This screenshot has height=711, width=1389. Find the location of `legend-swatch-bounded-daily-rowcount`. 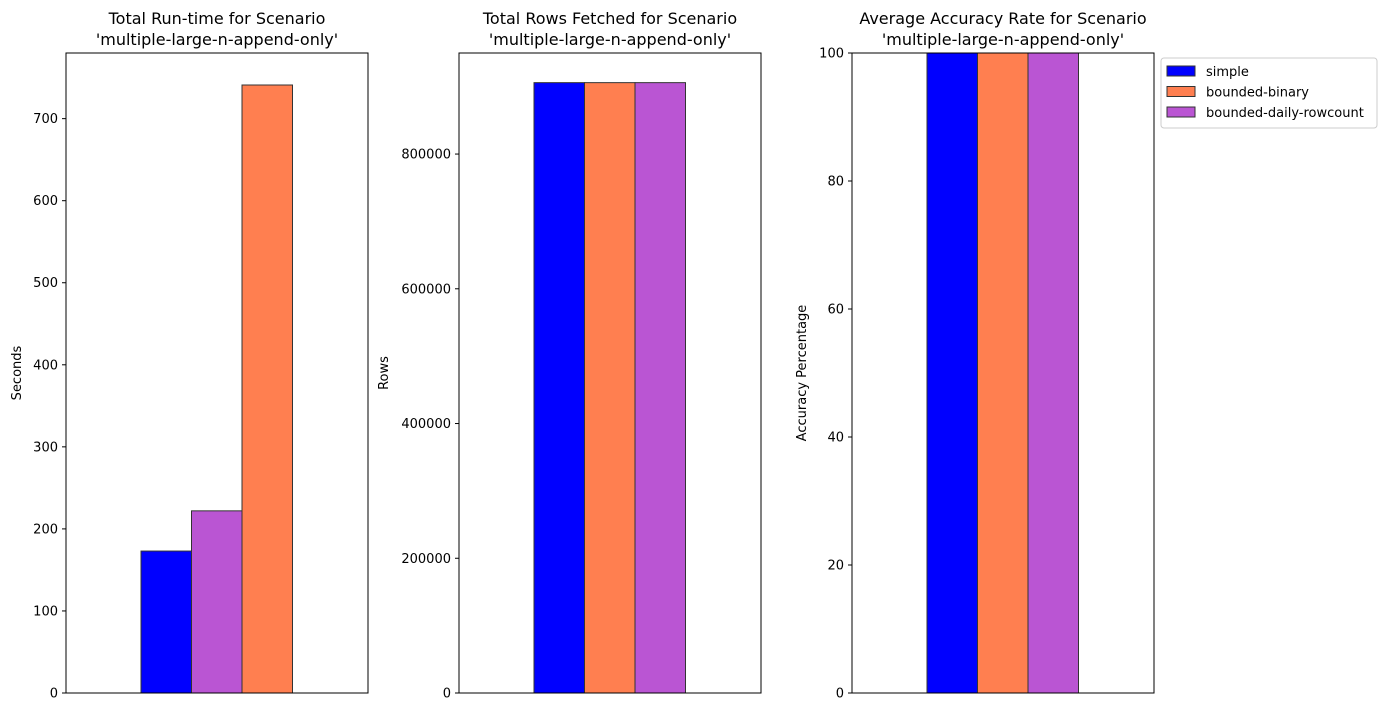

legend-swatch-bounded-daily-rowcount is located at coordinates (1181, 112).